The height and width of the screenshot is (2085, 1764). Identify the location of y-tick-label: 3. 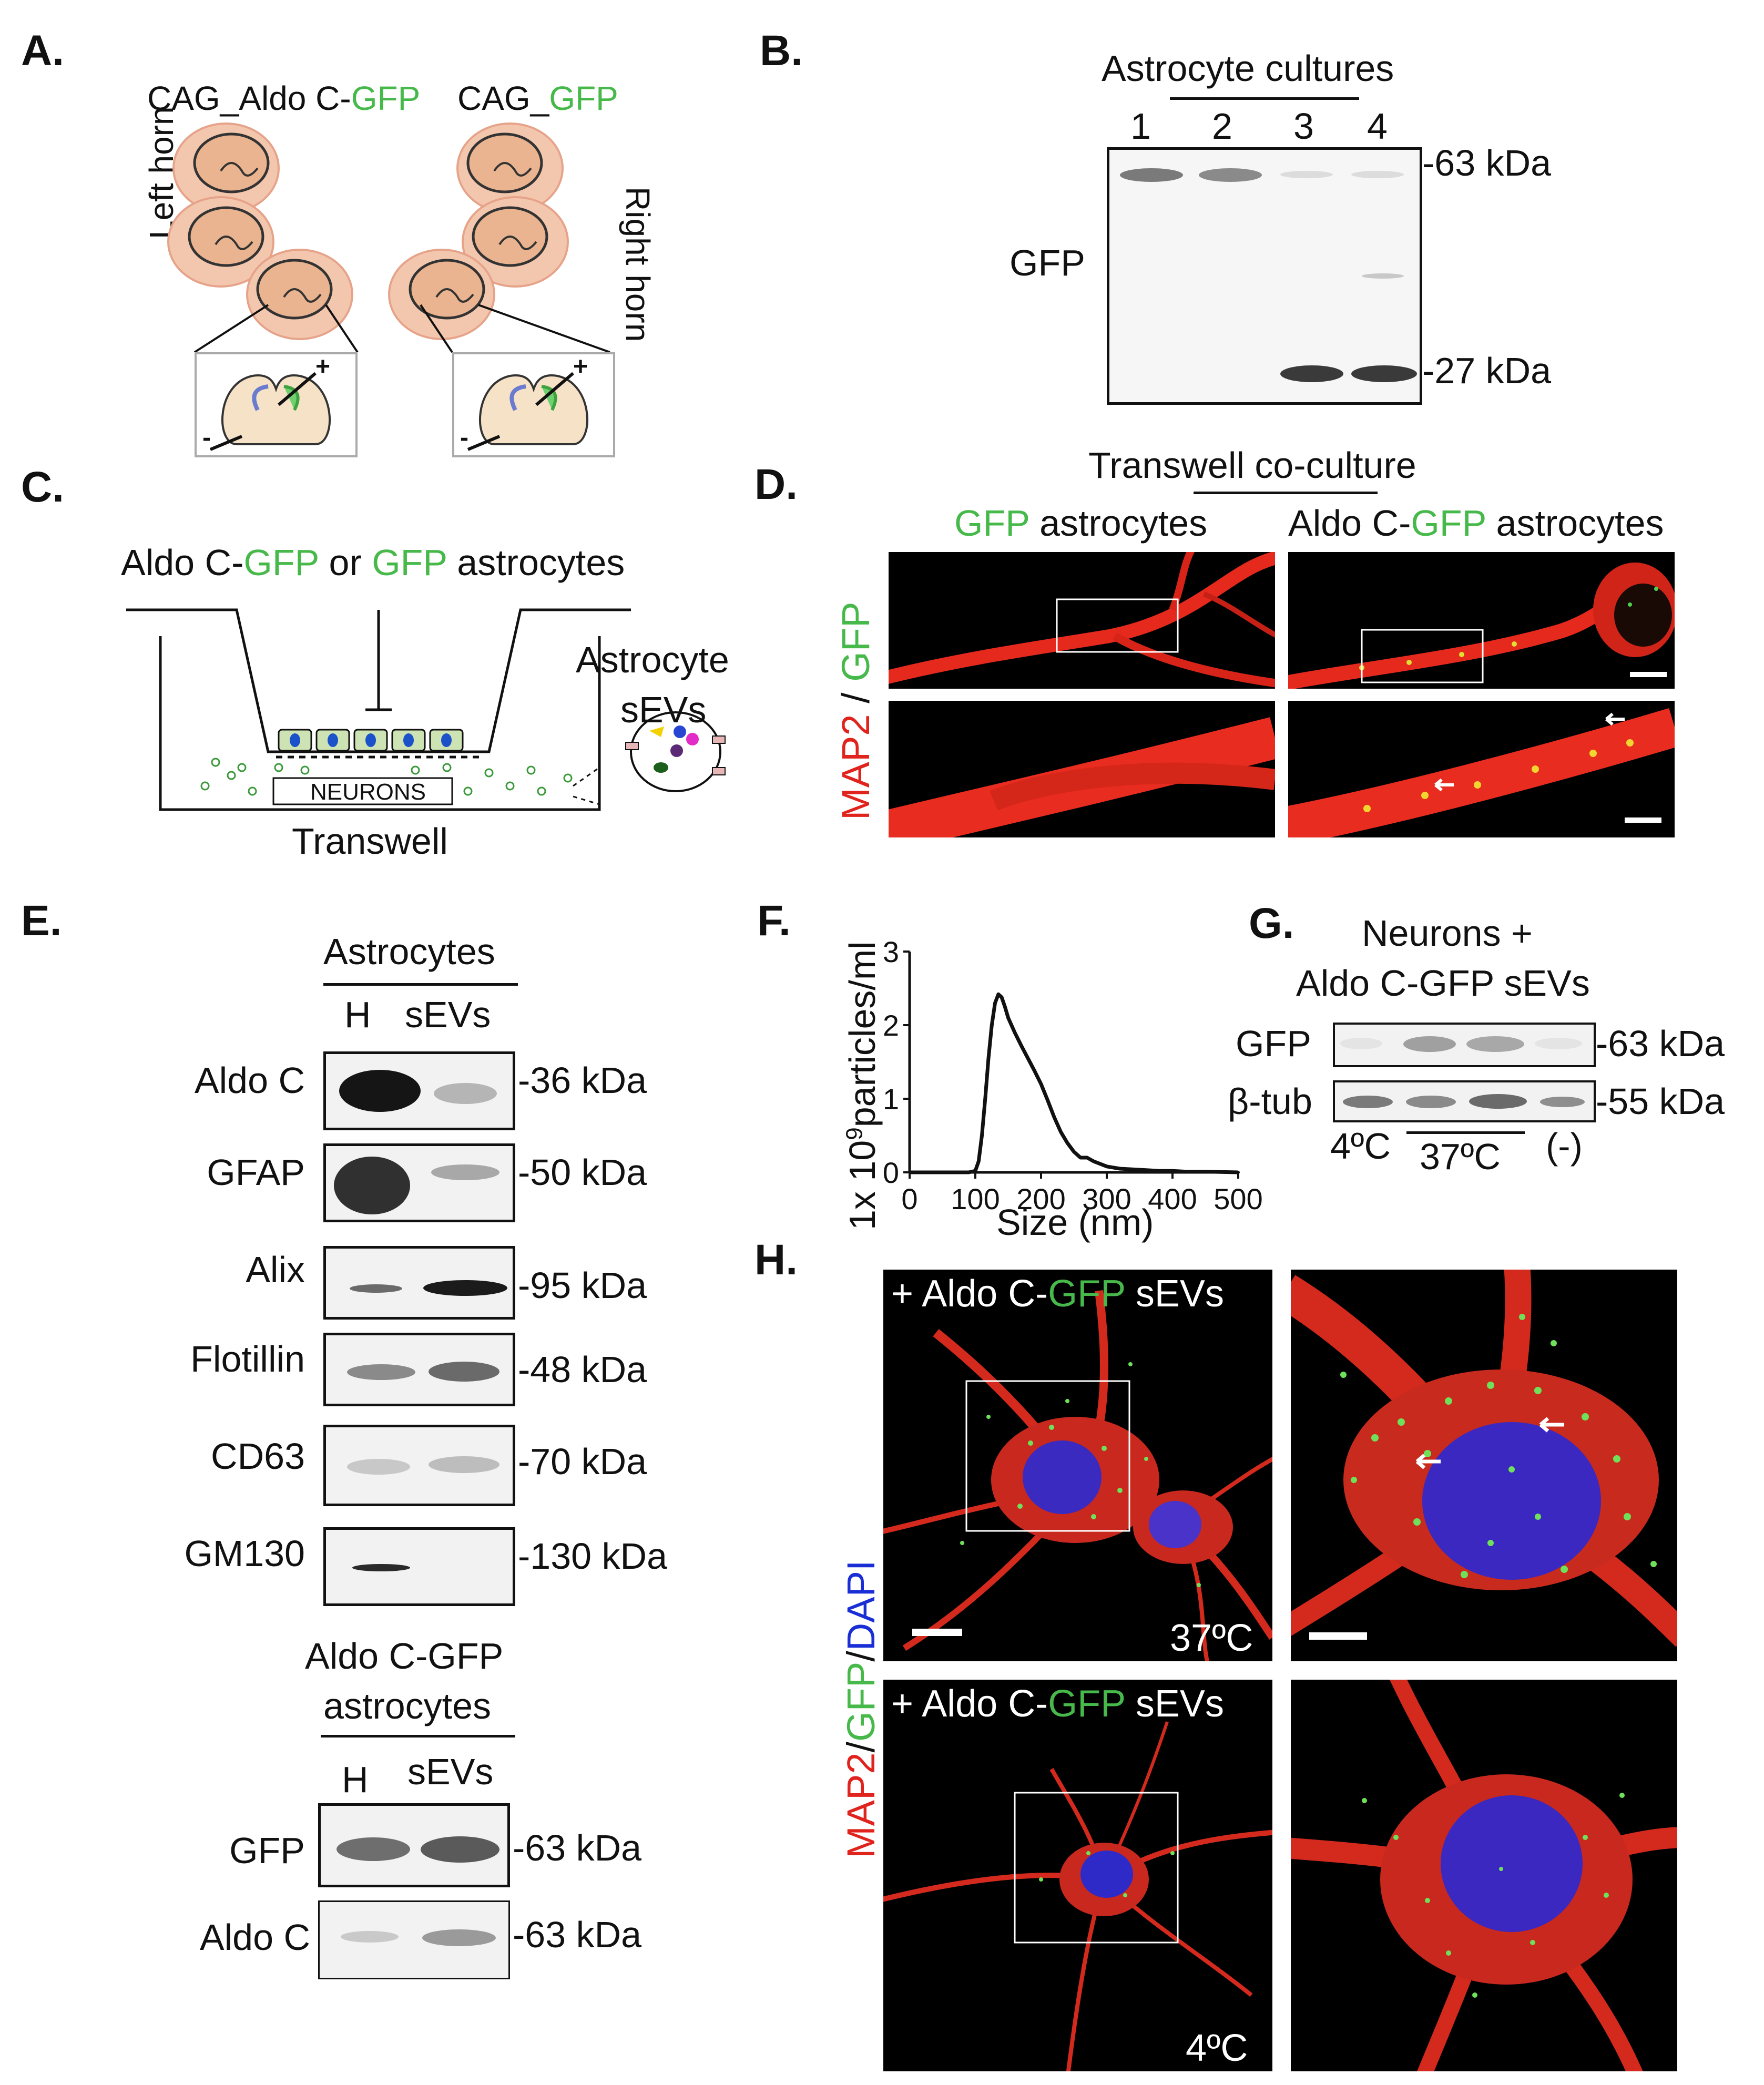
(891, 952).